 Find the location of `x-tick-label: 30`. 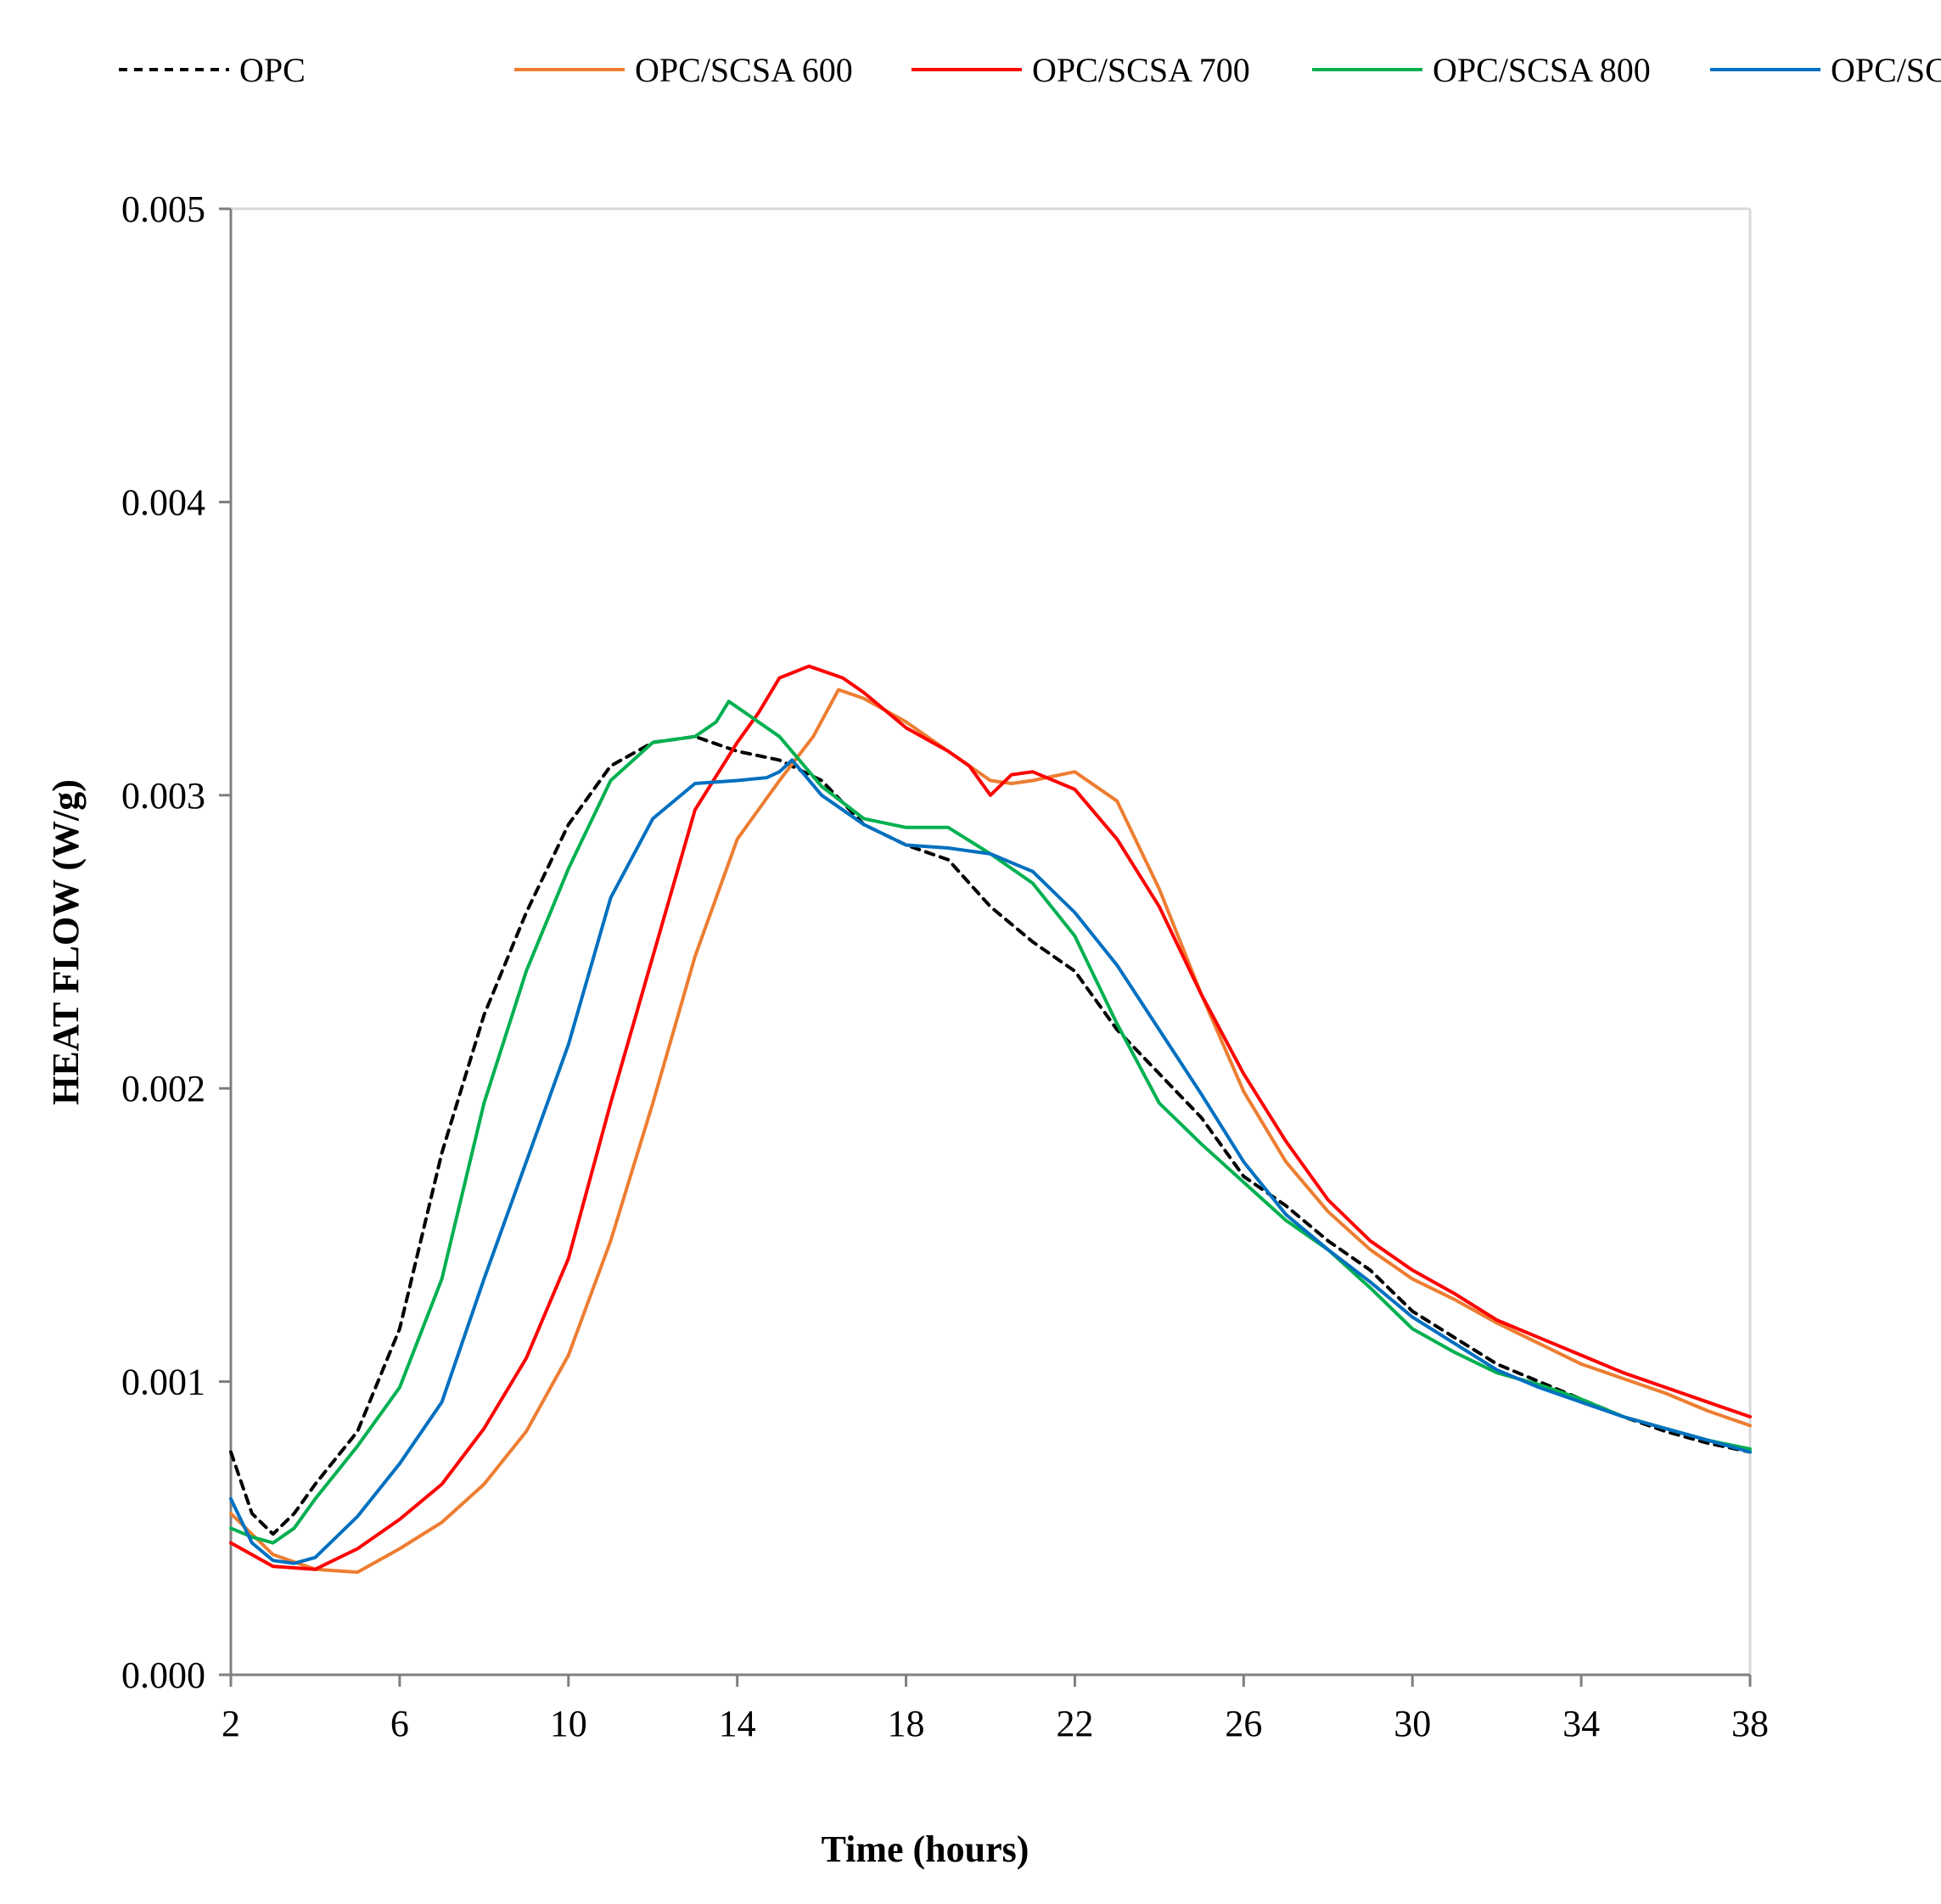

x-tick-label: 30 is located at coordinates (1412, 1723).